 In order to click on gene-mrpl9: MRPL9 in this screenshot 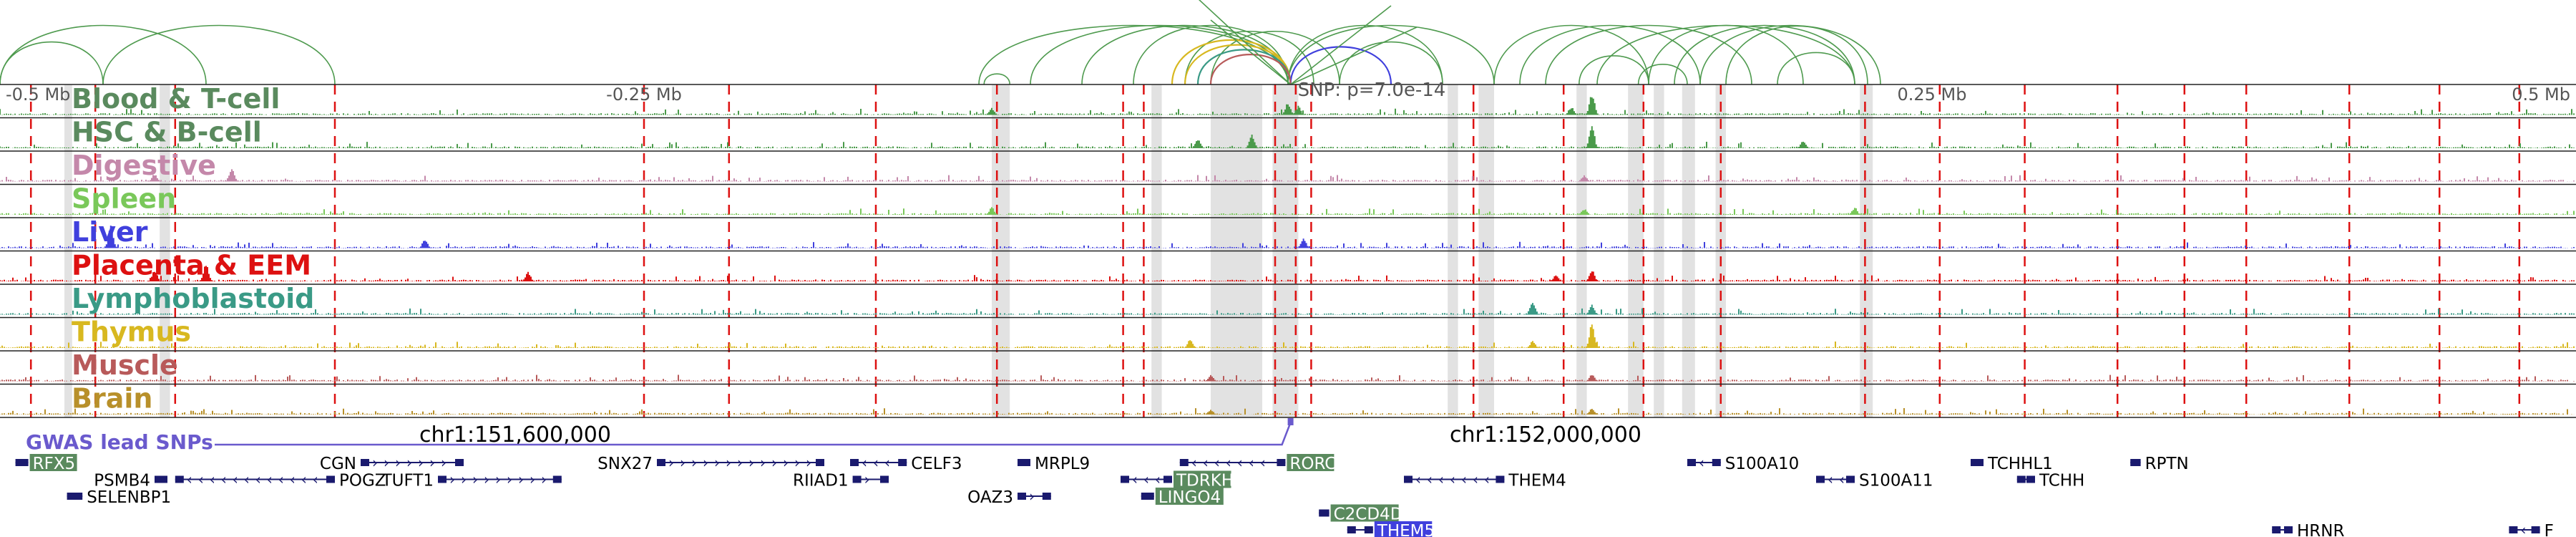, I will do `click(1054, 464)`.